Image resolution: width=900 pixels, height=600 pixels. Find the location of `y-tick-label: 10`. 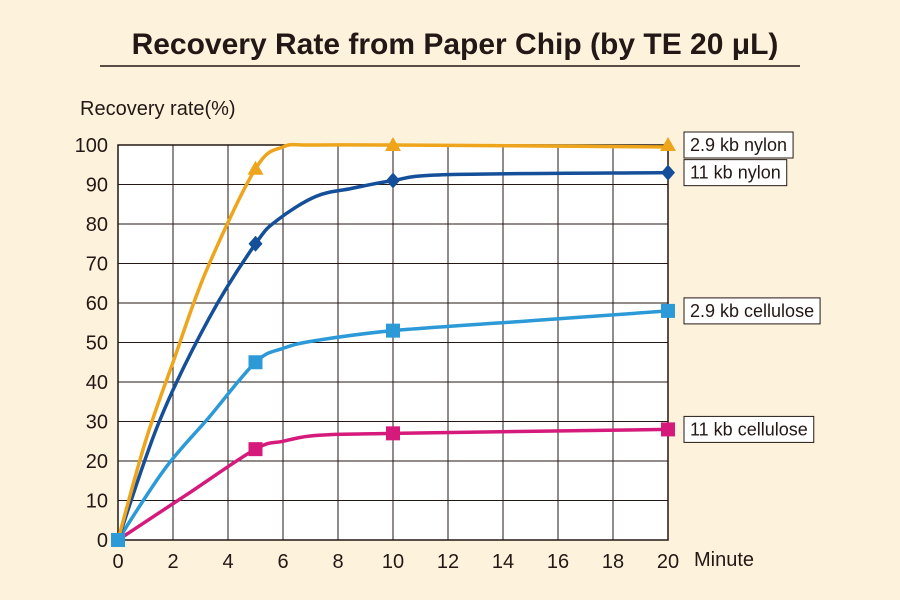

y-tick-label: 10 is located at coordinates (97, 502).